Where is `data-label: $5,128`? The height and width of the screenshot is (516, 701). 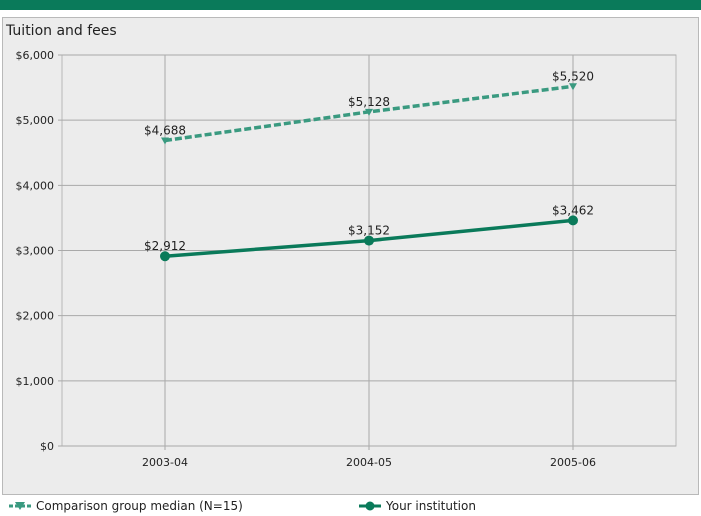
data-label: $5,128 is located at coordinates (369, 102).